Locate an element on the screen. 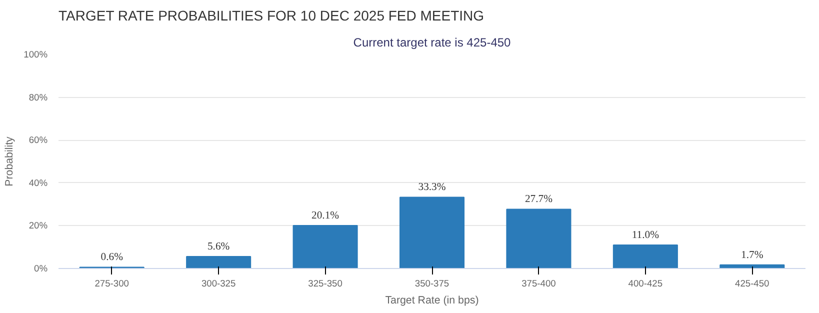  y-tick-label: 20% is located at coordinates (38, 225).